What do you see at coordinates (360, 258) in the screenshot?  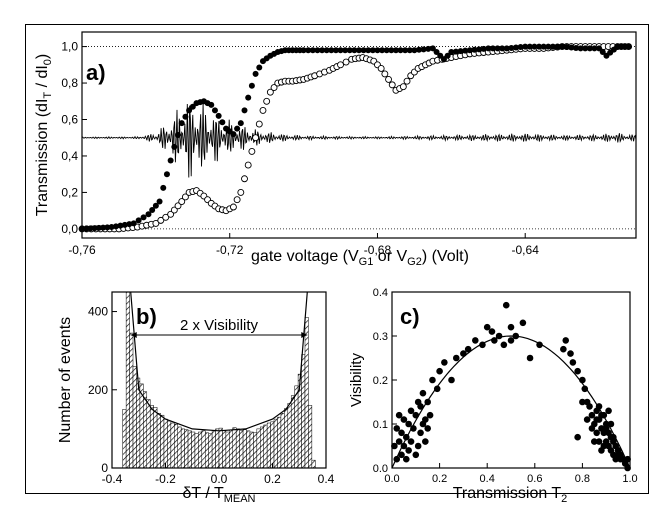 I see `panel-a-xlabel: gate voltage (VG1 or VG2) (Volt)` at bounding box center [360, 258].